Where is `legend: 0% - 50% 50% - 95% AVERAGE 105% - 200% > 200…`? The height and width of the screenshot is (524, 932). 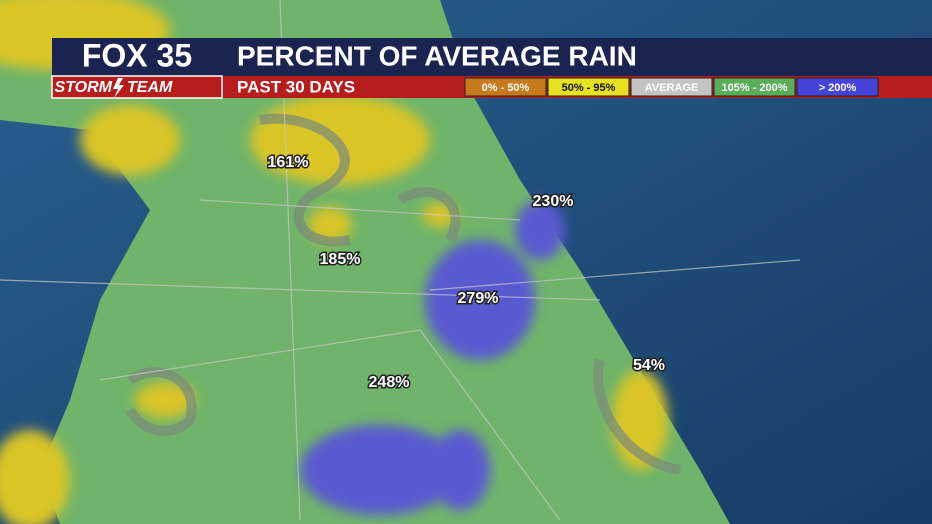
legend: 0% - 50% 50% - 95% AVERAGE 105% - 200% > 200… is located at coordinates (671, 87).